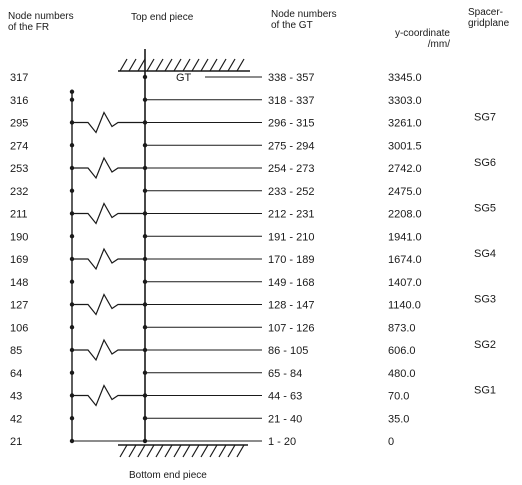 The image size is (522, 485). Describe the element at coordinates (291, 124) in the screenshot. I see `gt-node-range-label: 296 - 315` at that location.